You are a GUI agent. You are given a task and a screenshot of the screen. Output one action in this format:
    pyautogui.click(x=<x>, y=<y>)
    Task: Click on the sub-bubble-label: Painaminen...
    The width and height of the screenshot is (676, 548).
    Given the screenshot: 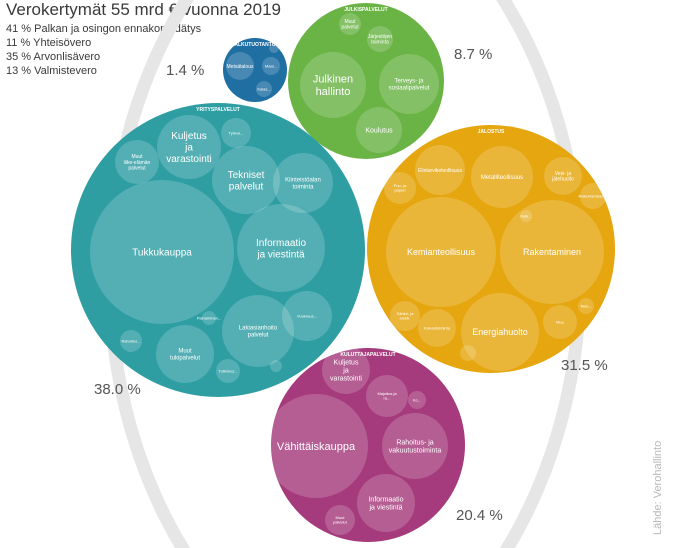 What is the action you would take?
    pyautogui.click(x=209, y=317)
    